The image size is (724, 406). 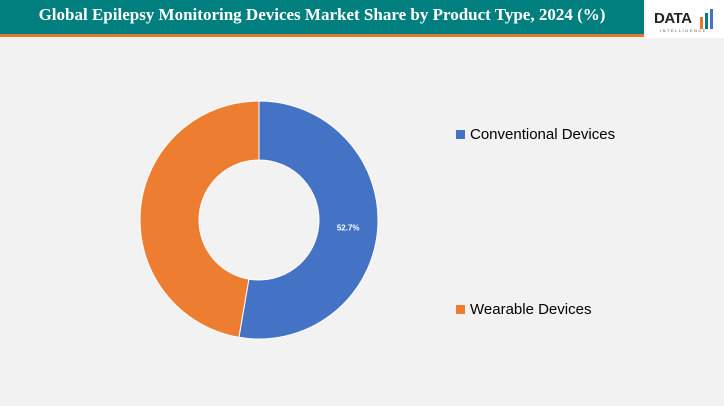 I want to click on legend-label: Conventional Devices, so click(x=543, y=134).